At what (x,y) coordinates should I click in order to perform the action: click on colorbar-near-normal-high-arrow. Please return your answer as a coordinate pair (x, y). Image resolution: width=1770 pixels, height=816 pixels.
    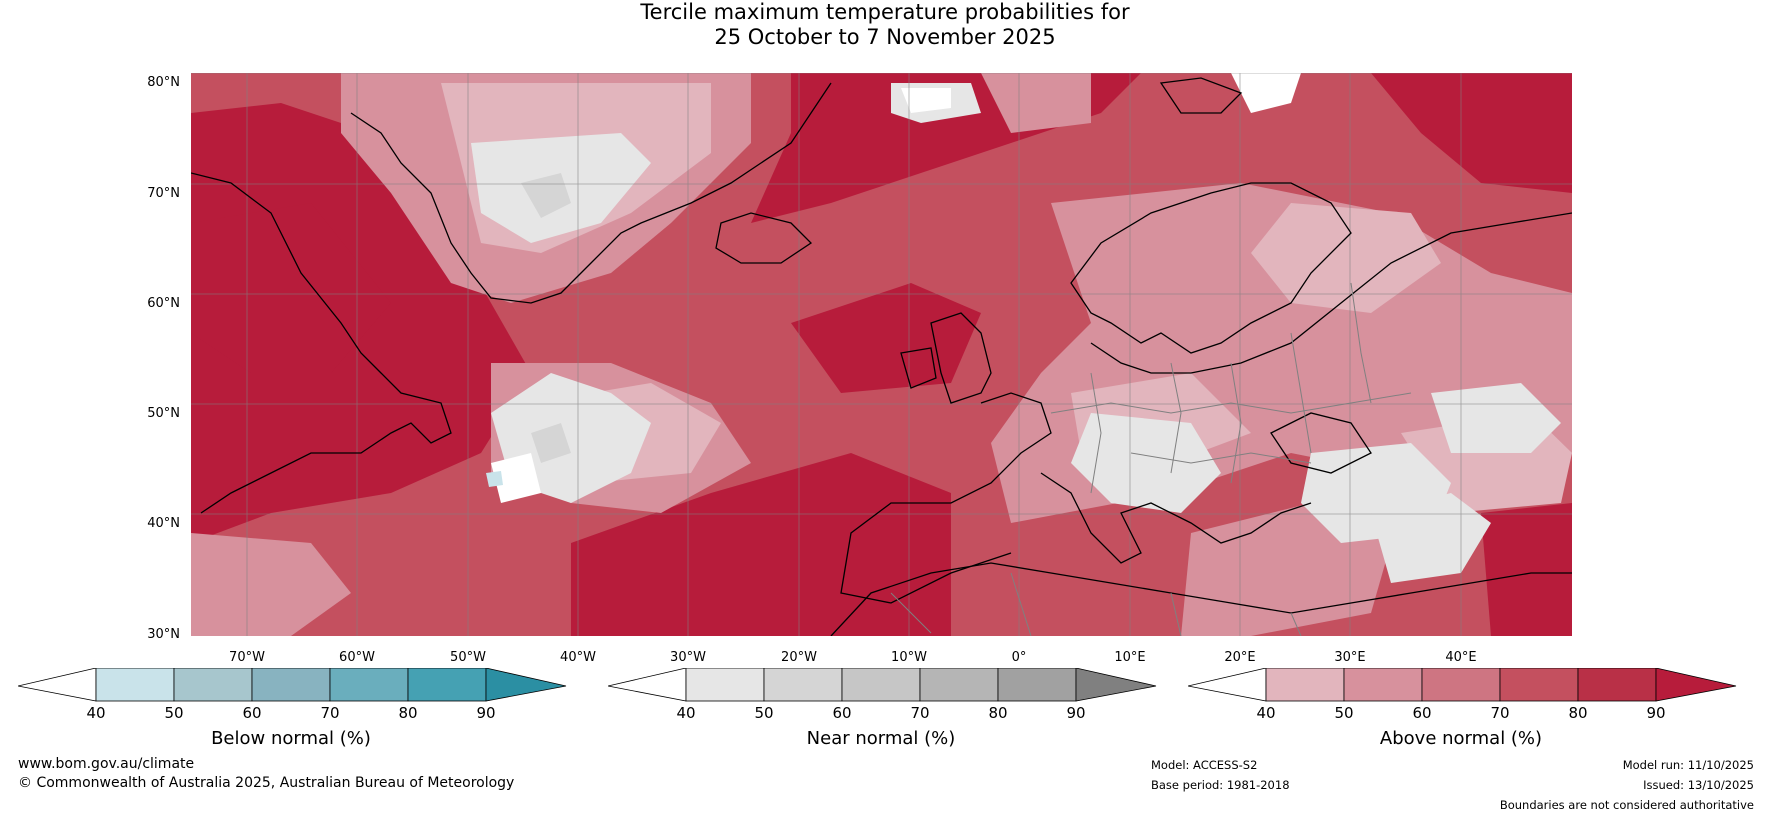
    Looking at the image, I should click on (1116, 685).